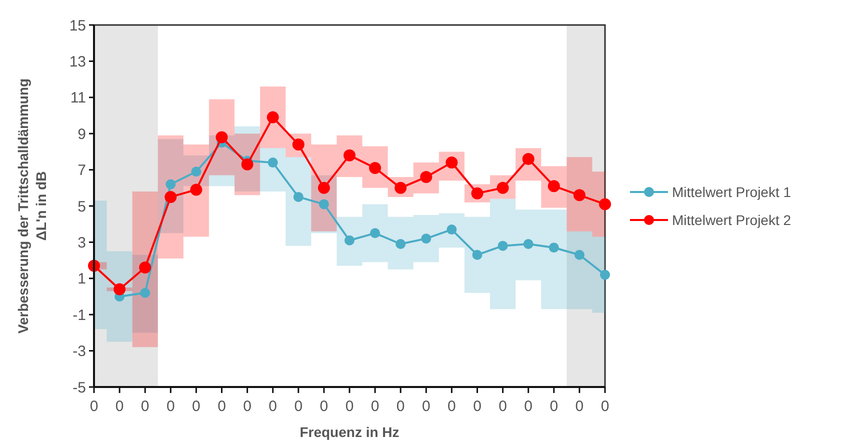 Image resolution: width=847 pixels, height=446 pixels. Describe the element at coordinates (82, 134) in the screenshot. I see `y-tick-label: 9` at that location.